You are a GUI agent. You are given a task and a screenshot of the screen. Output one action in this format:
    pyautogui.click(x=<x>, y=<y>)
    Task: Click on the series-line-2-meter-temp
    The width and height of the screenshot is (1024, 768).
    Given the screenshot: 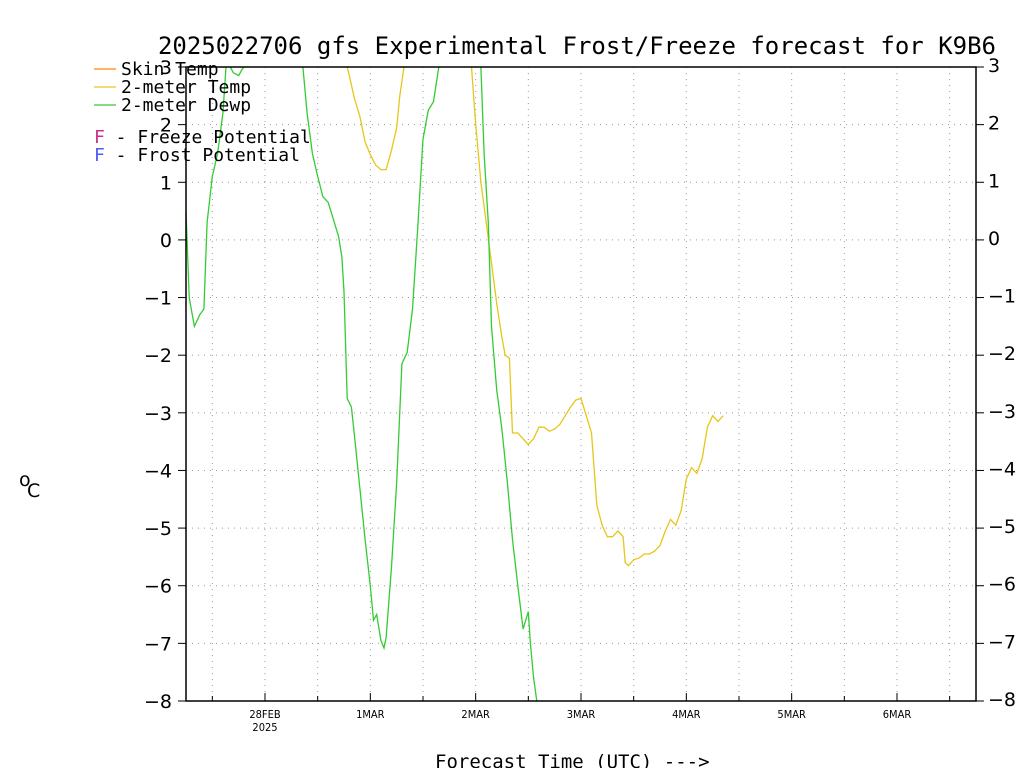 What is the action you would take?
    pyautogui.click(x=375, y=118)
    